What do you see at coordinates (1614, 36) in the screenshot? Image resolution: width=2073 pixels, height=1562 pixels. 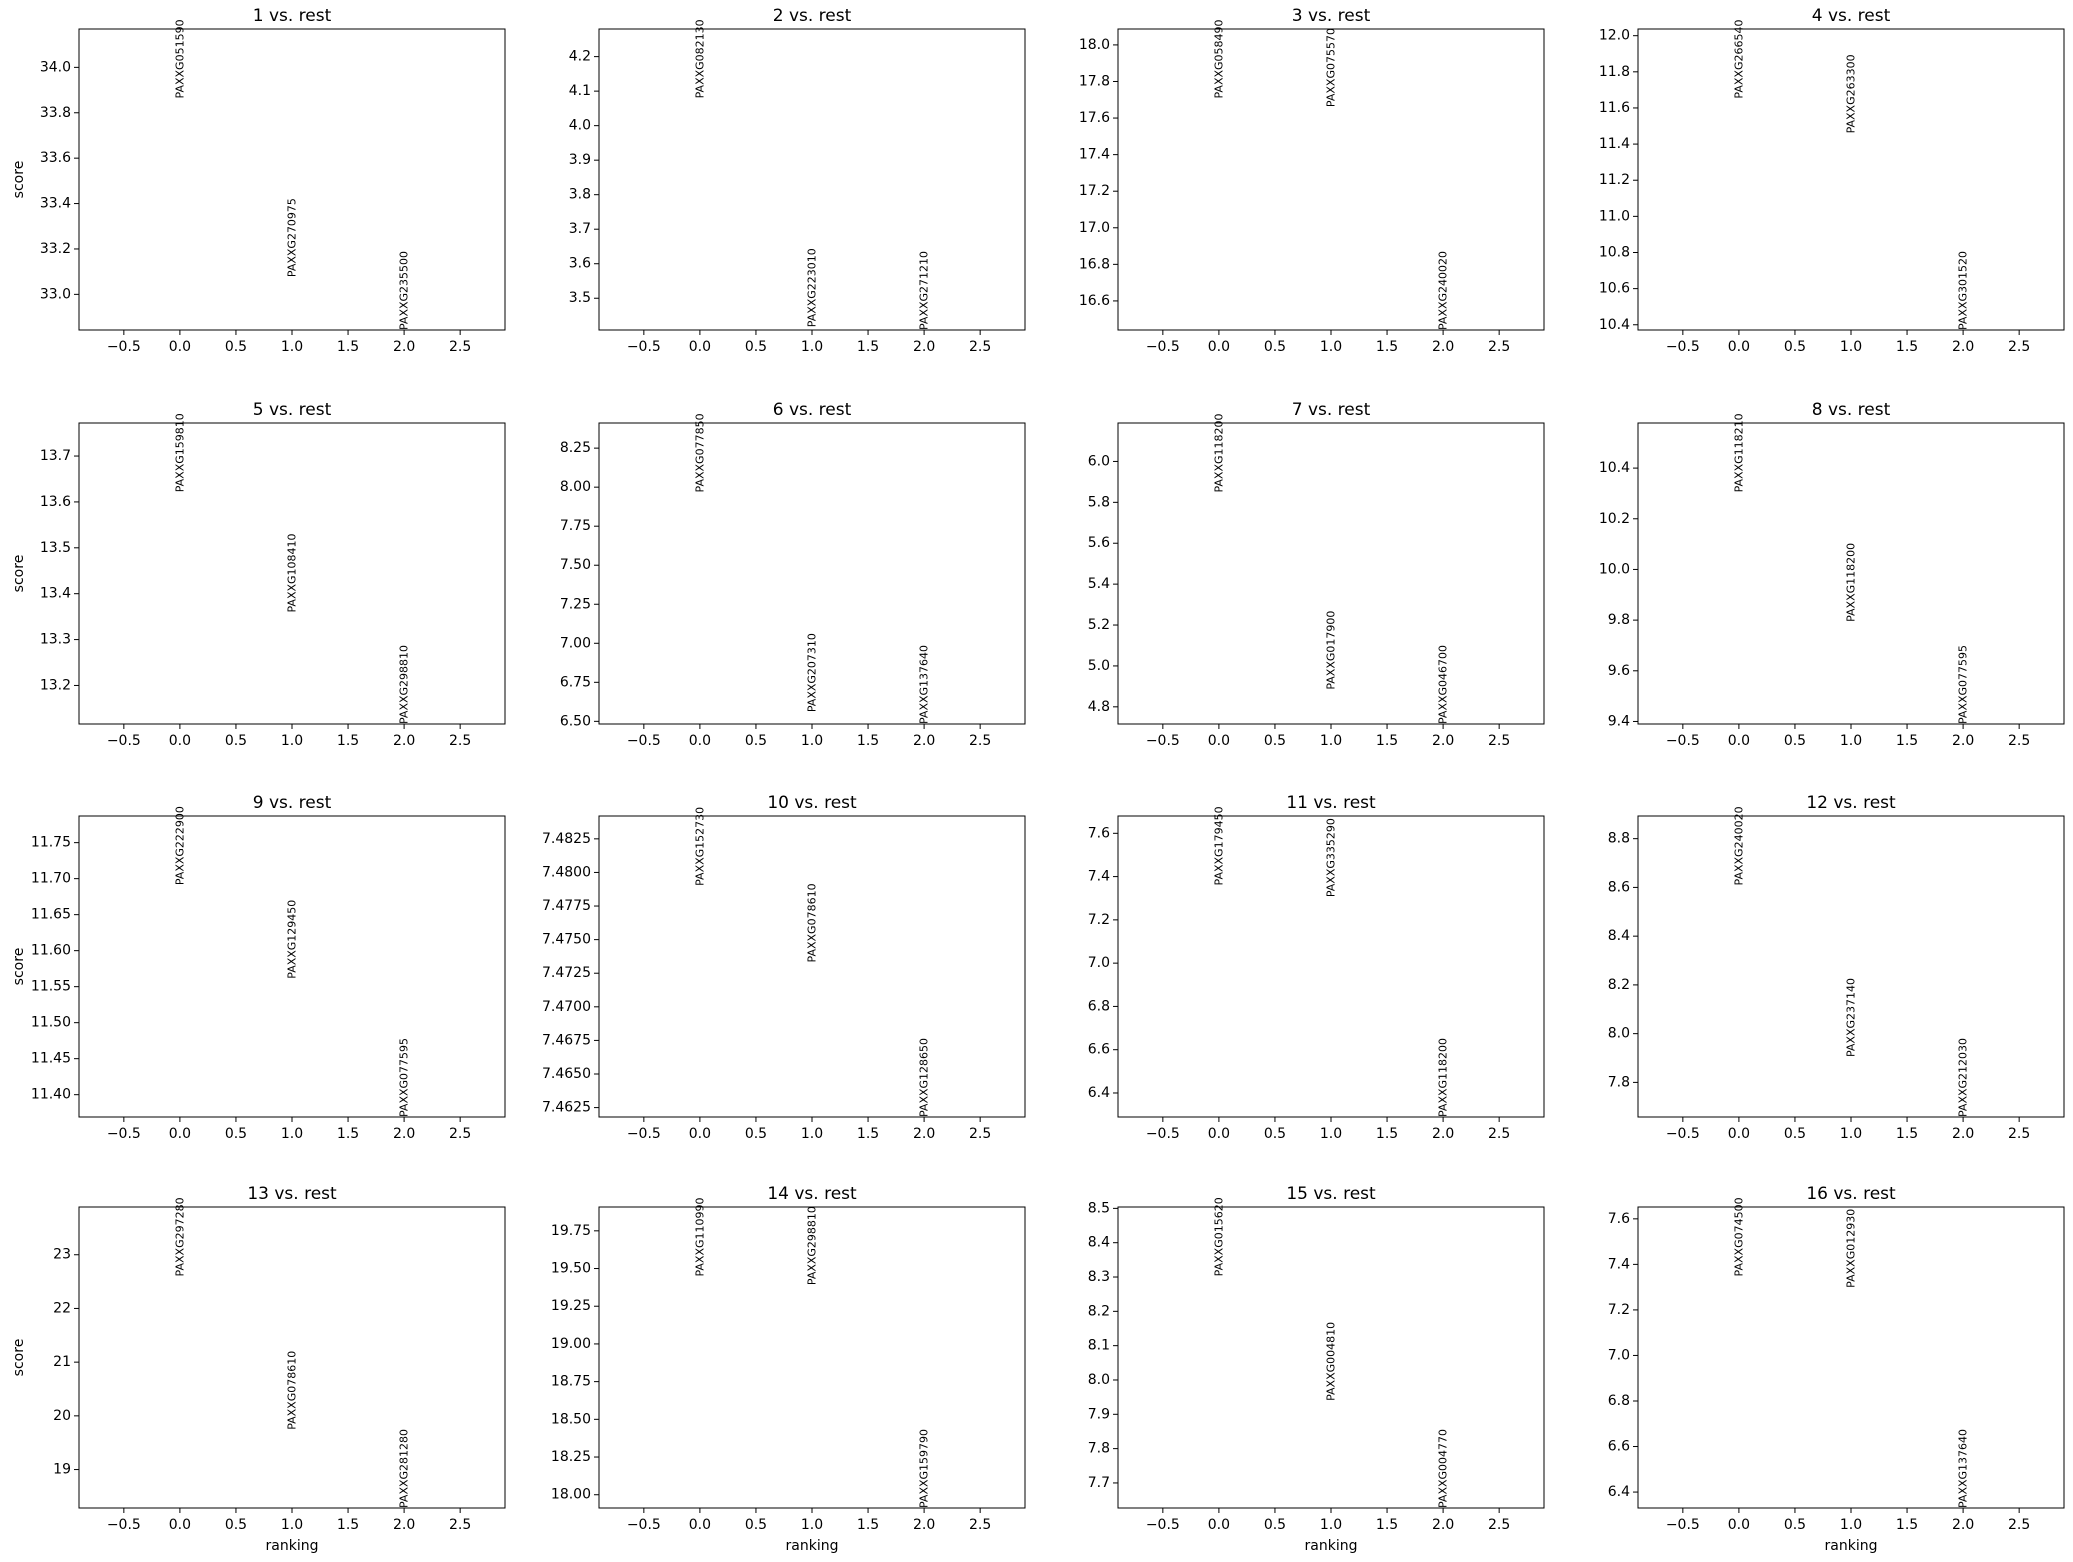 I see `y-tick-label: 12.0` at bounding box center [1614, 36].